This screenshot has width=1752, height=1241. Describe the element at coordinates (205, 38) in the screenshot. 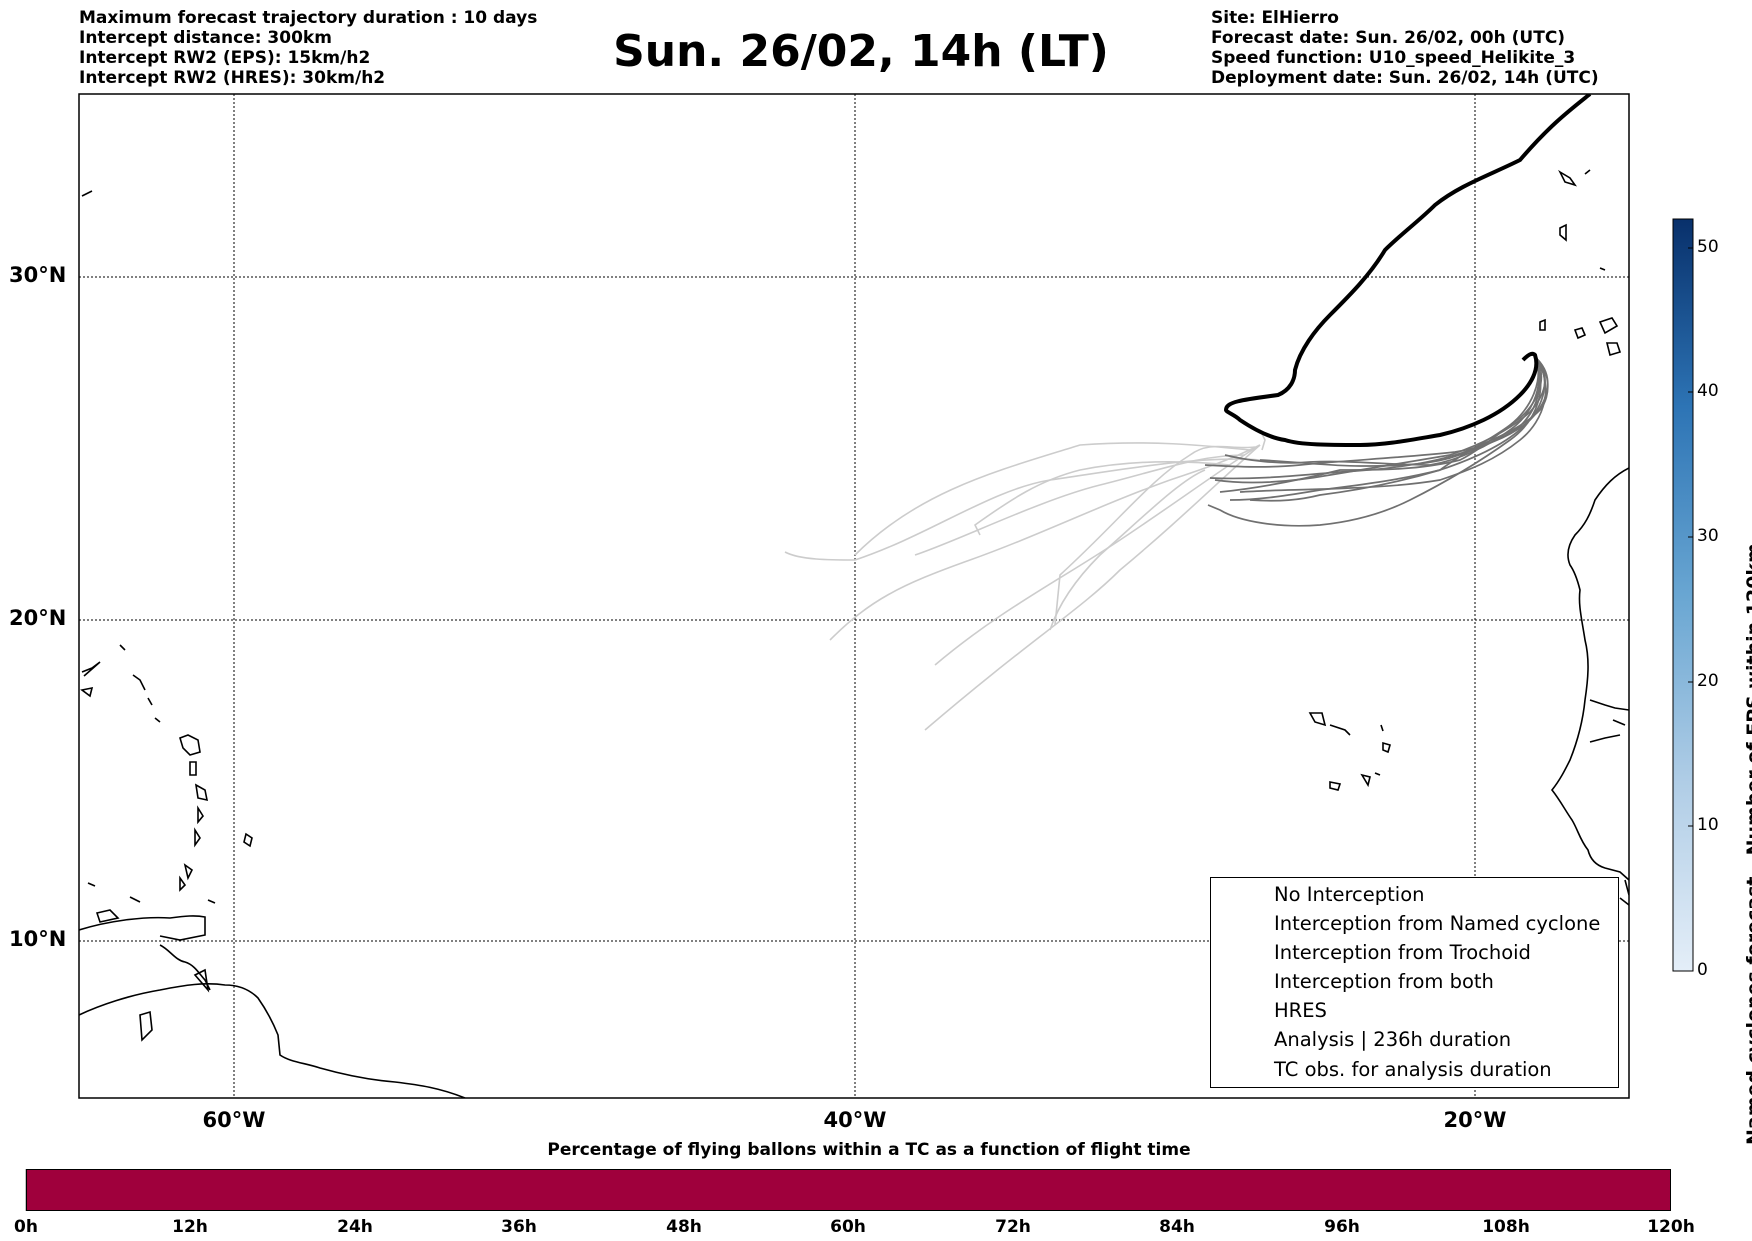

I see `info-line: Intercept distance: 300km` at that location.